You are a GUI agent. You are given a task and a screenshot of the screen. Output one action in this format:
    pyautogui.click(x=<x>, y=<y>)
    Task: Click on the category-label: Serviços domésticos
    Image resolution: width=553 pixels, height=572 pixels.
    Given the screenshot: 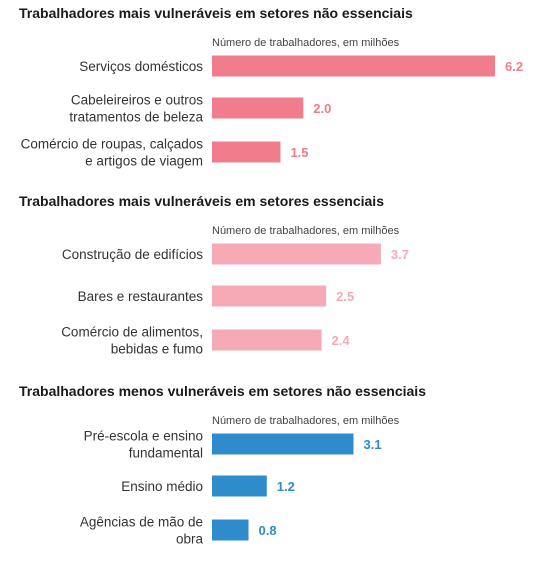 What is the action you would take?
    pyautogui.click(x=141, y=66)
    